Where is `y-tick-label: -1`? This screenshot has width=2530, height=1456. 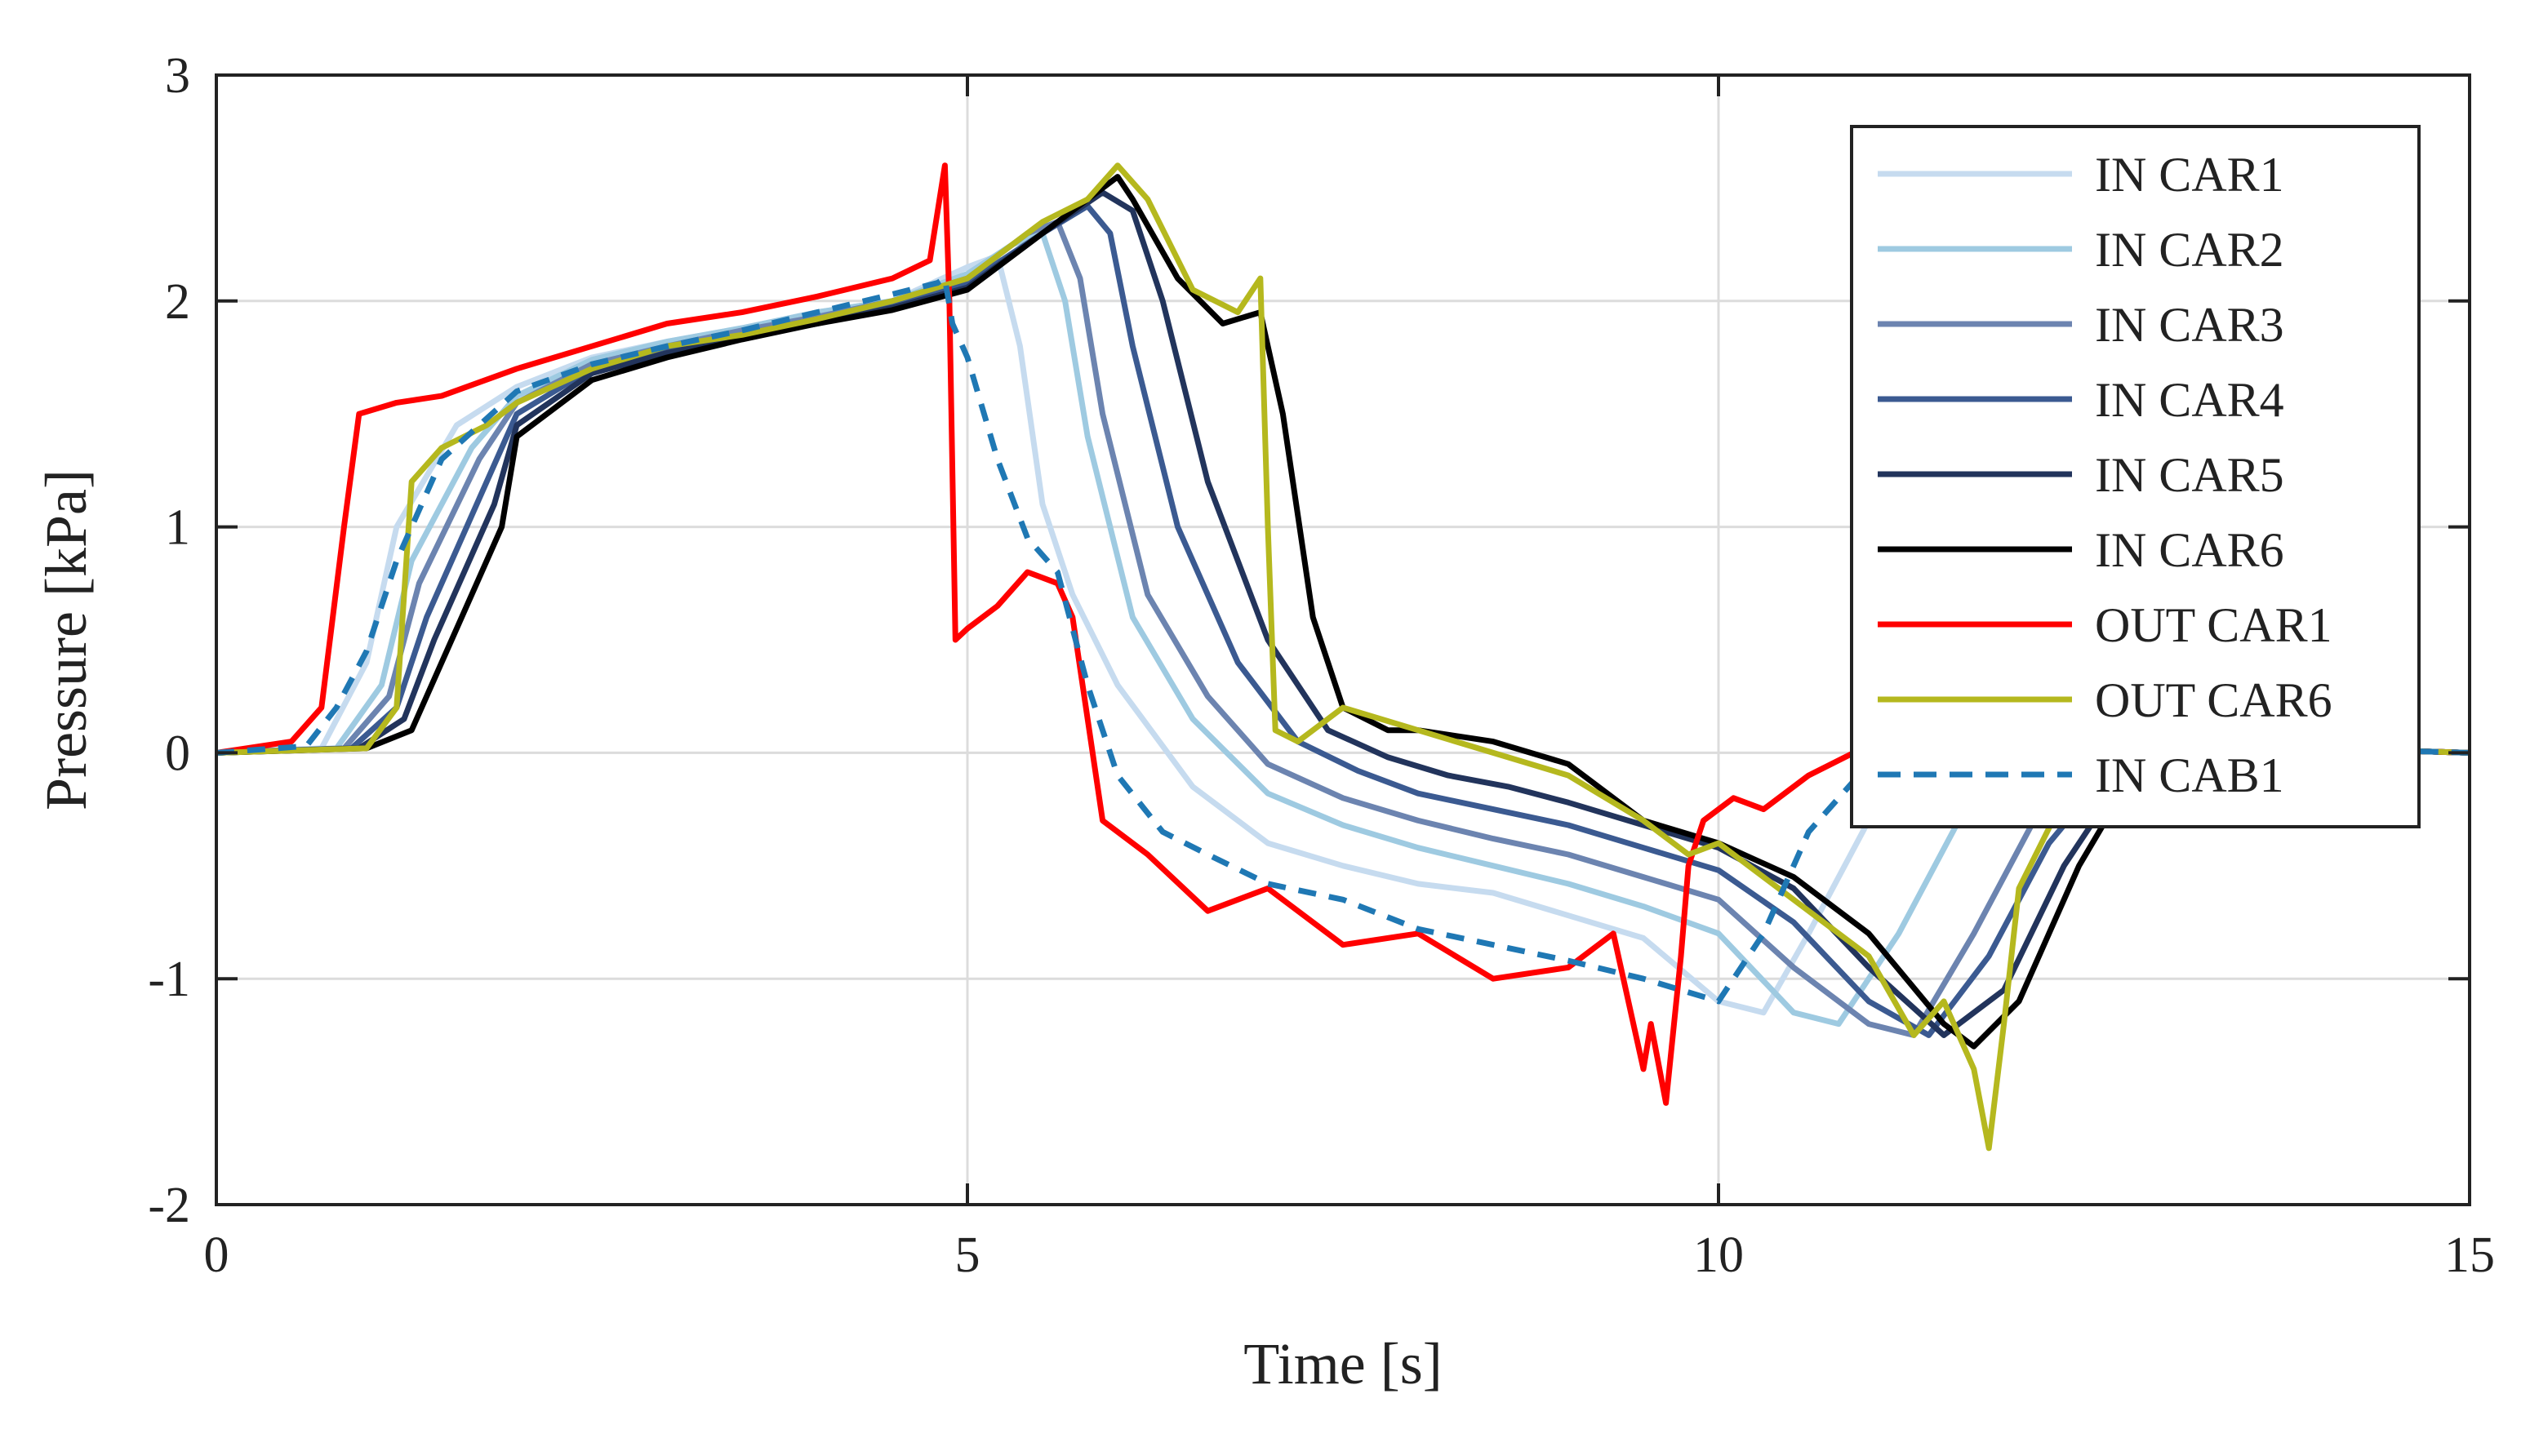
y-tick-label: -1 is located at coordinates (169, 979).